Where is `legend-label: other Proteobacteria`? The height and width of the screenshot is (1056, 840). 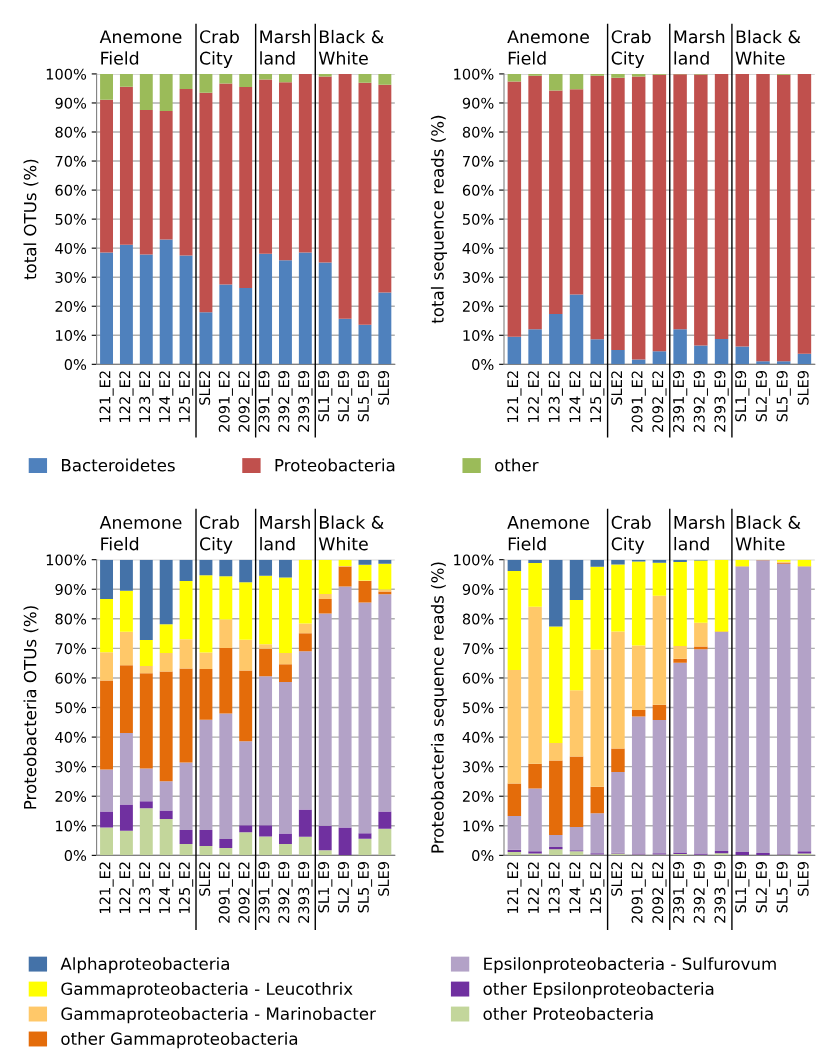 legend-label: other Proteobacteria is located at coordinates (568, 1013).